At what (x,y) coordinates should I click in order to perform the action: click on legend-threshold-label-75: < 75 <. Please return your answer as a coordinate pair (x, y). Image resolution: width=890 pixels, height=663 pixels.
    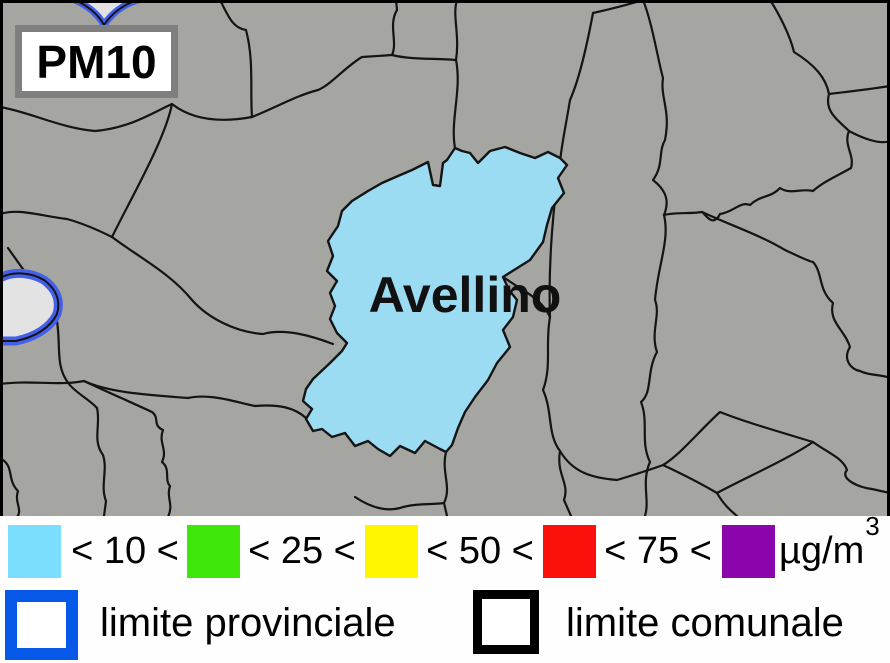
    Looking at the image, I should click on (658, 551).